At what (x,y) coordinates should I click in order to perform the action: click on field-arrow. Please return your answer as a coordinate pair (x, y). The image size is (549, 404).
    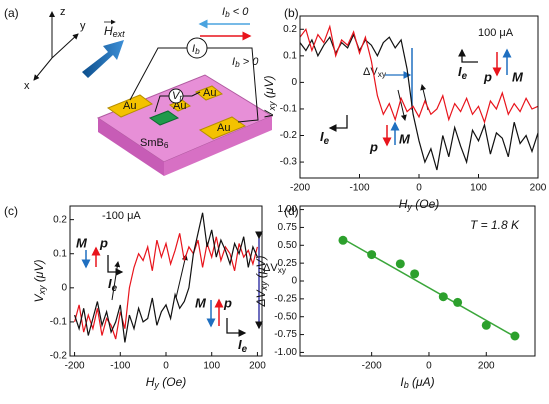
    Looking at the image, I should click on (103, 59).